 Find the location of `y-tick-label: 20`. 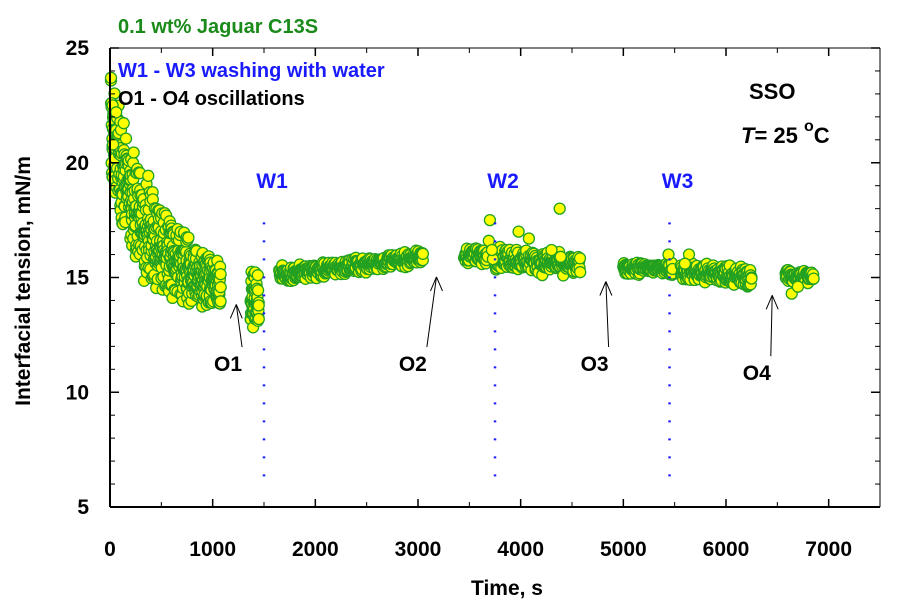

y-tick-label: 20 is located at coordinates (77, 163).